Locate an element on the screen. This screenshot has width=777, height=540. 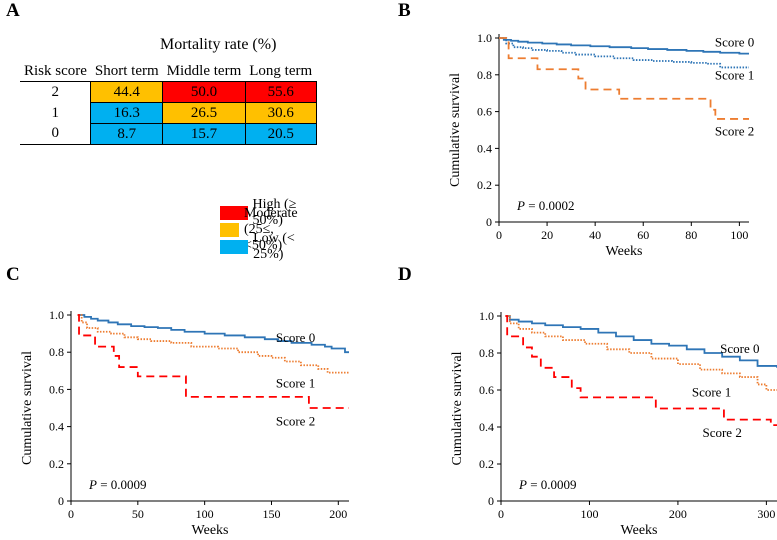
legend-item: High (≥ 50%) is located at coordinates (267, 212).